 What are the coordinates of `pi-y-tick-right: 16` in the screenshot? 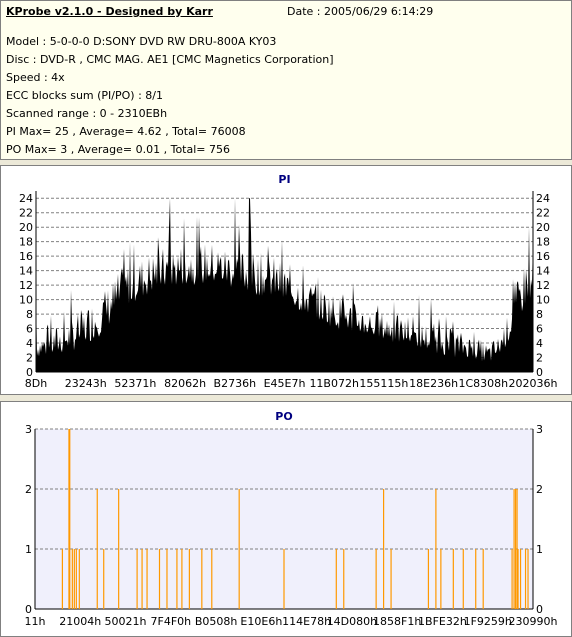 It's located at (543, 256).